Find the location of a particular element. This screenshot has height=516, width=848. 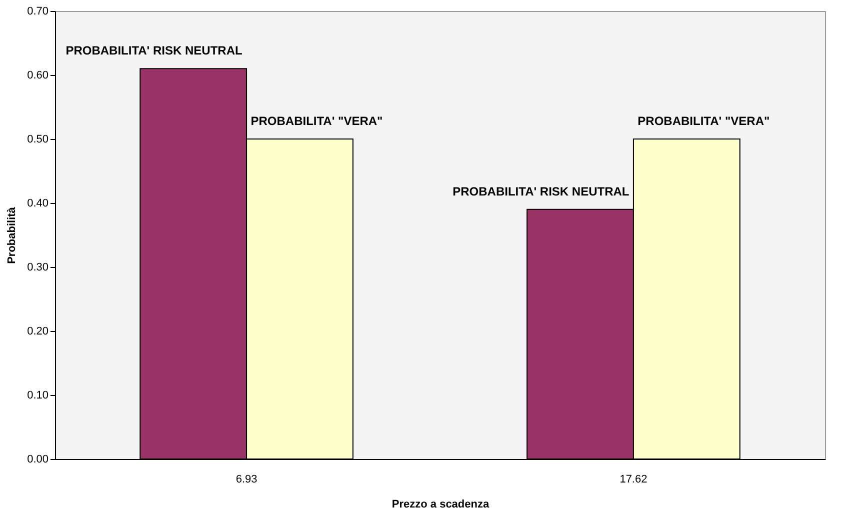

y-tick-label: 0.60 is located at coordinates (37, 76).